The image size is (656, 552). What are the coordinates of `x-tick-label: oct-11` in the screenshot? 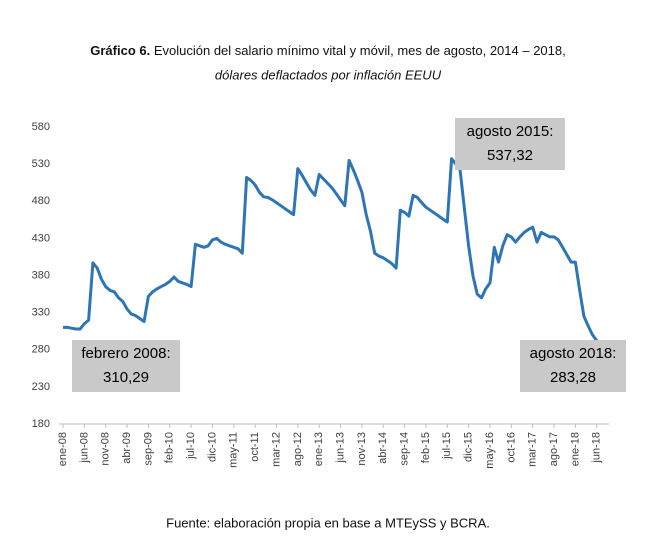 It's located at (255, 447).